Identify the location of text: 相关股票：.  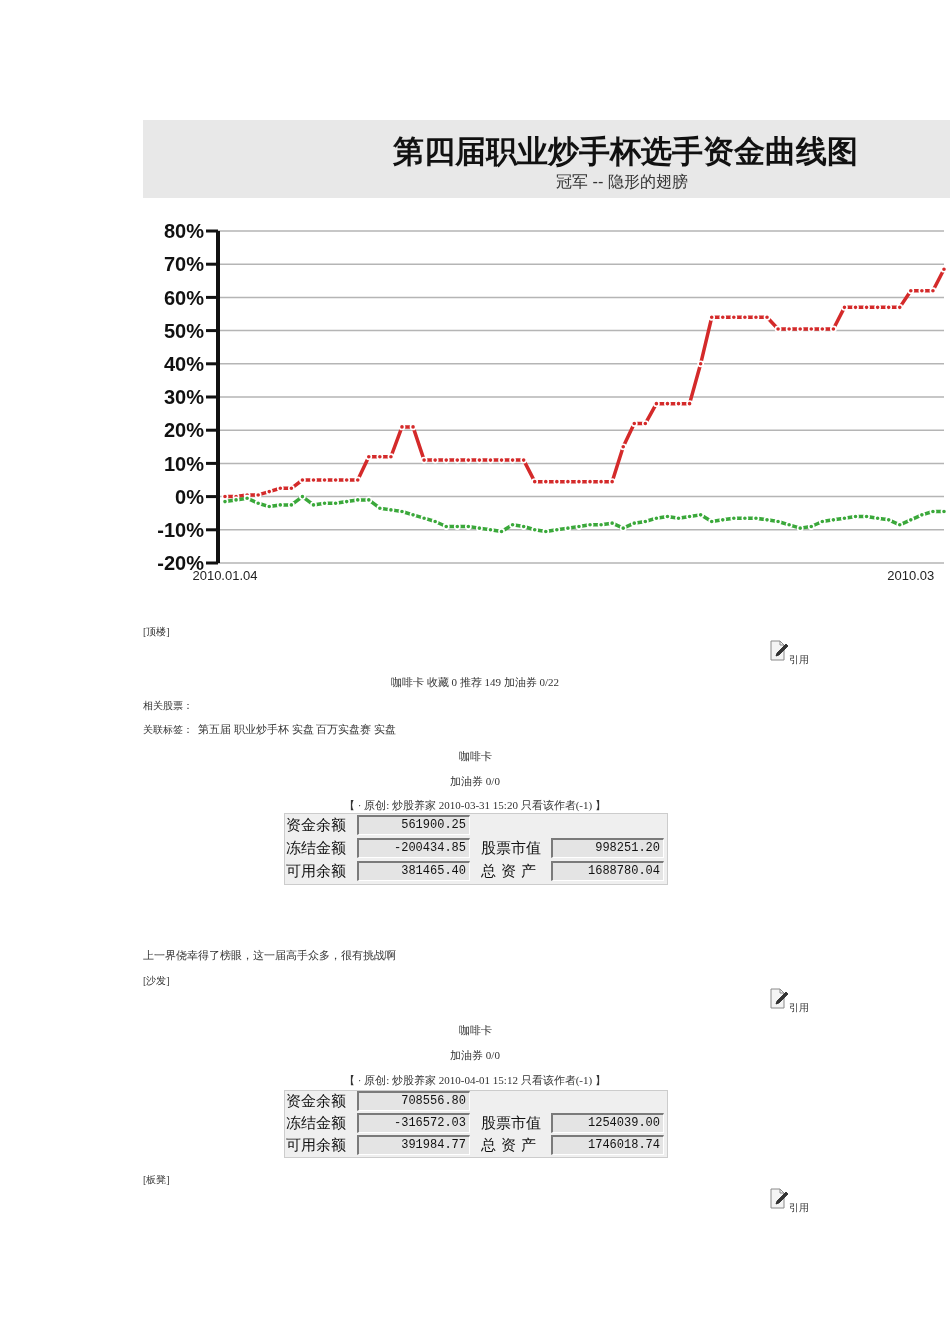
(168, 706).